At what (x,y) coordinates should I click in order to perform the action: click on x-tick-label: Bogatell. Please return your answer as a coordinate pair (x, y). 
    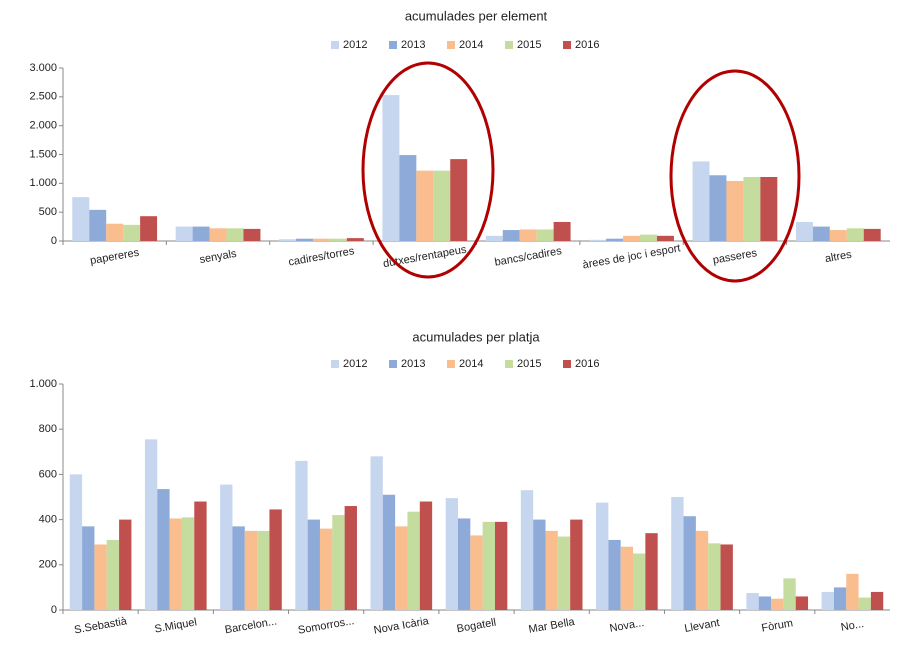
    Looking at the image, I should click on (476, 626).